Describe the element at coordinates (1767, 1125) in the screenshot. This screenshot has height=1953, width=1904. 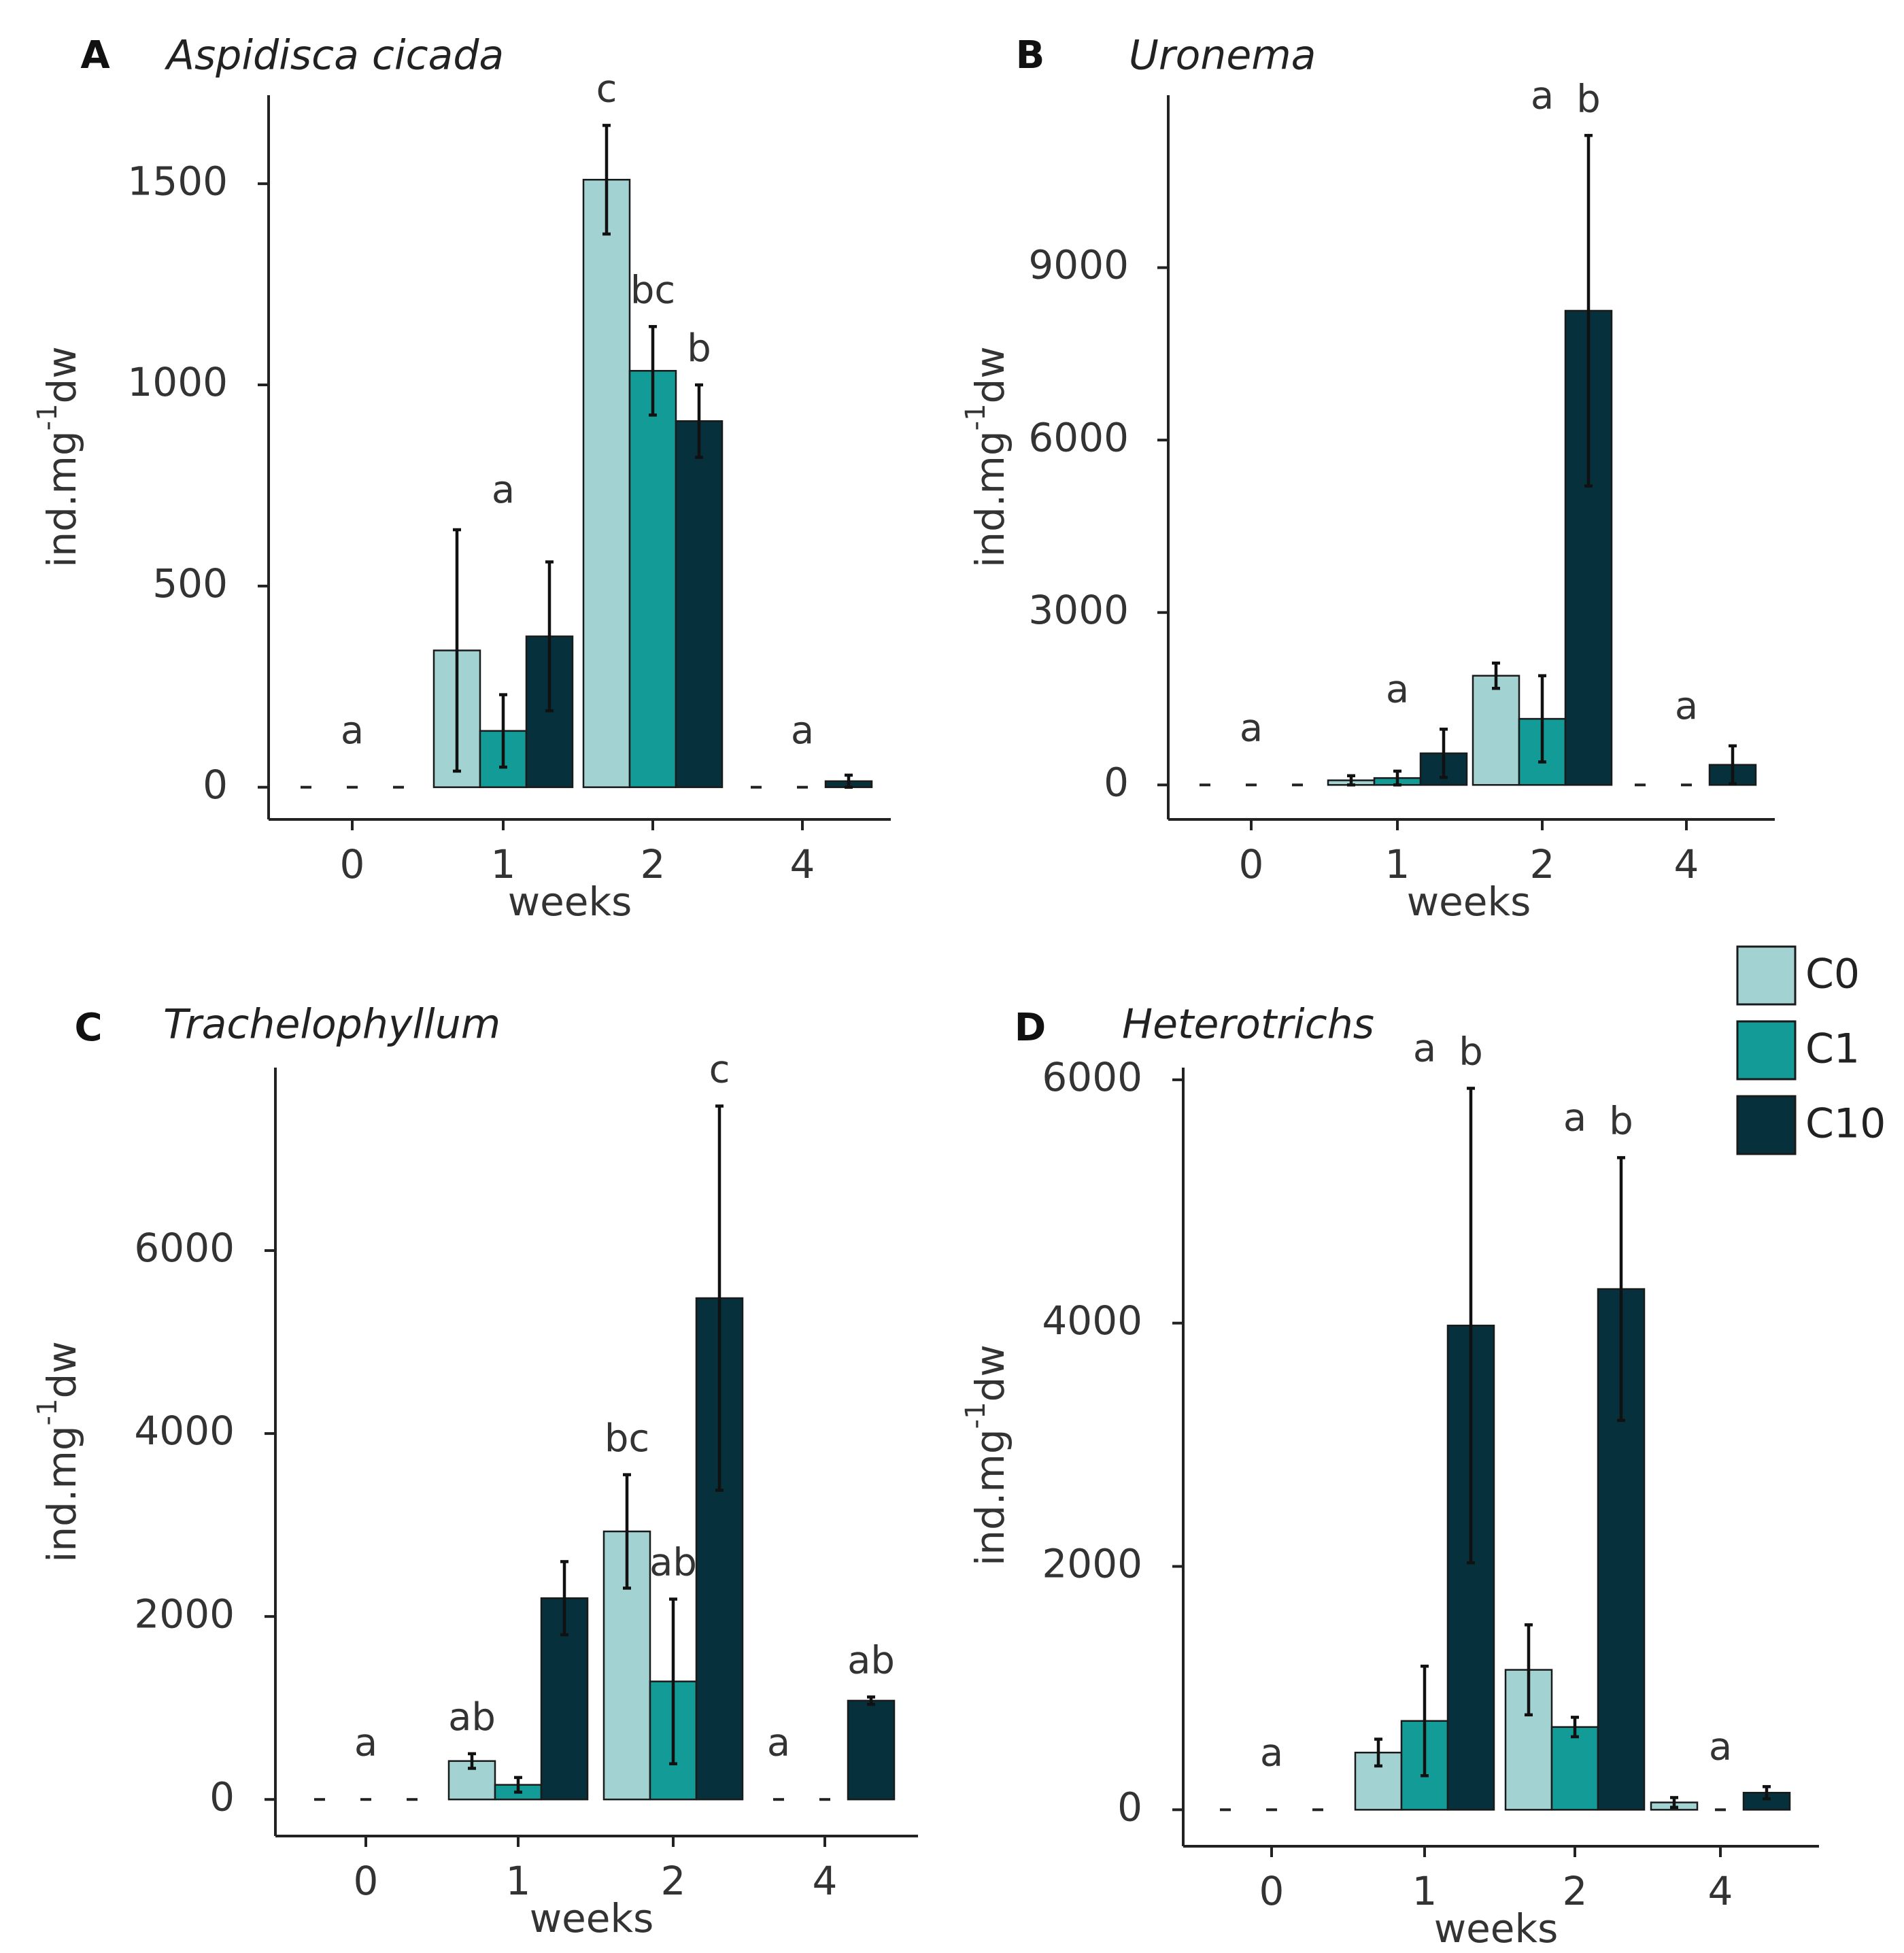
I see `legend-swatch-C10` at that location.